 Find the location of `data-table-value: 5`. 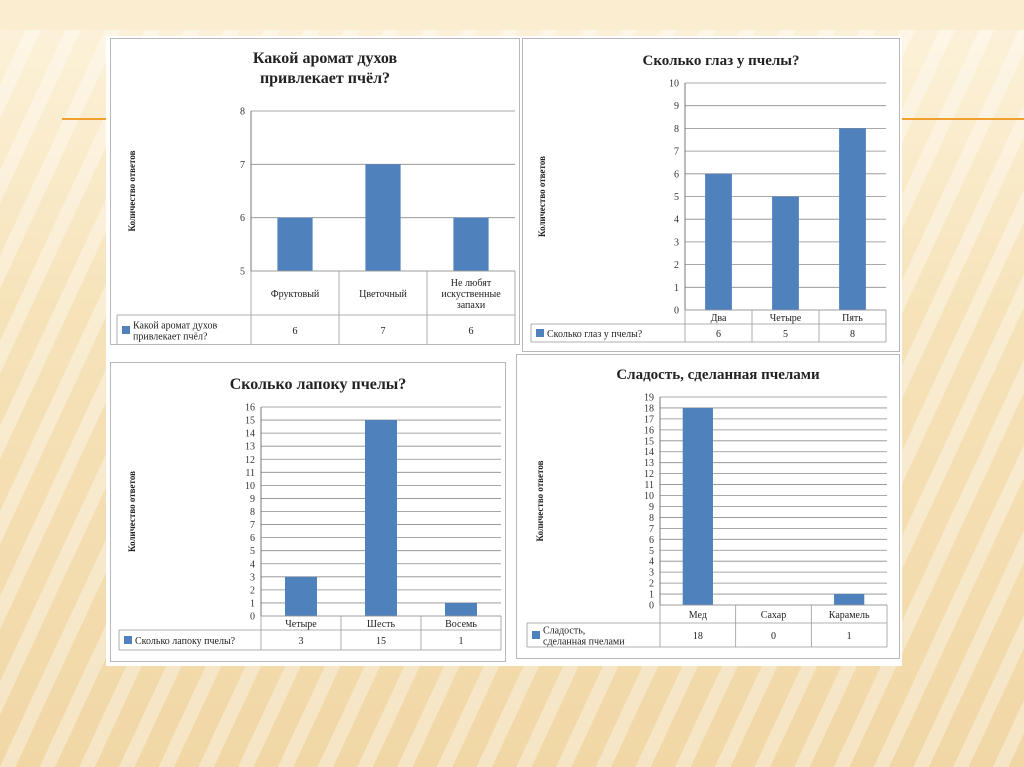

data-table-value: 5 is located at coordinates (785, 334).